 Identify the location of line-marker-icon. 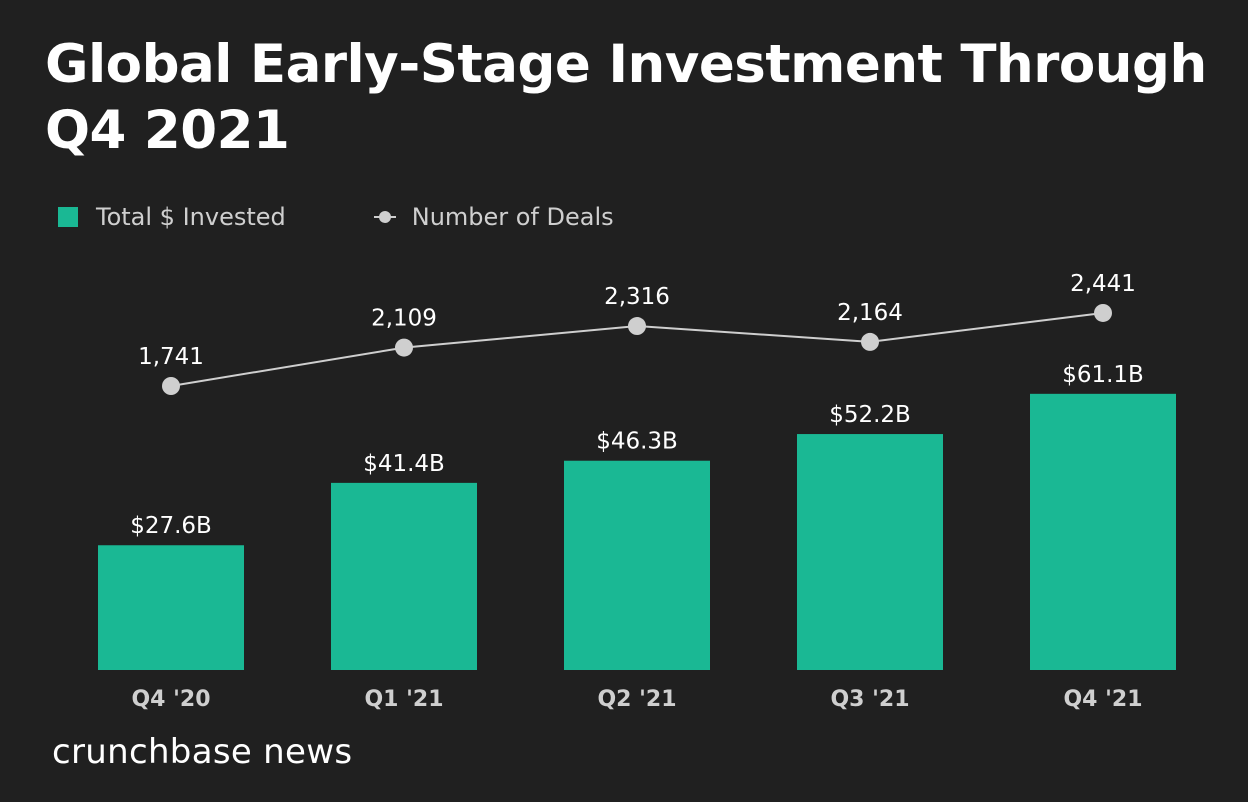
(384, 217).